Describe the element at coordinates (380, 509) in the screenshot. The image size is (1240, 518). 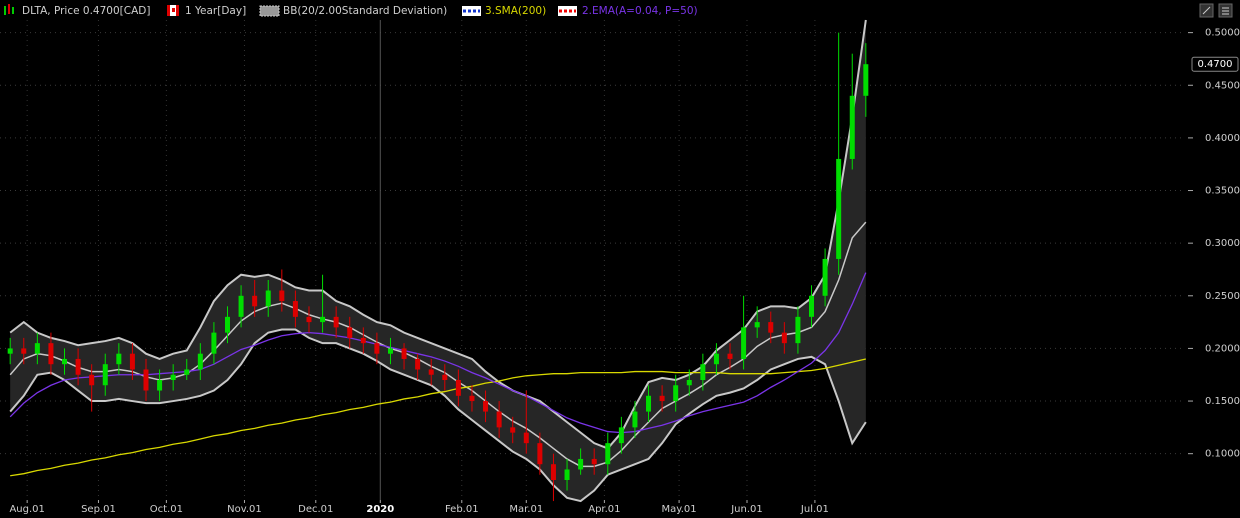
I see `x-tick-label: 2020` at that location.